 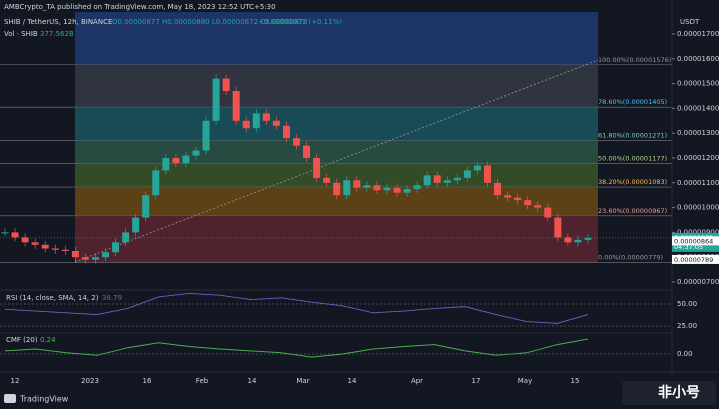 I want to click on rsi-label: RSI (14, close, SMA, 14, 2), so click(x=52, y=298).